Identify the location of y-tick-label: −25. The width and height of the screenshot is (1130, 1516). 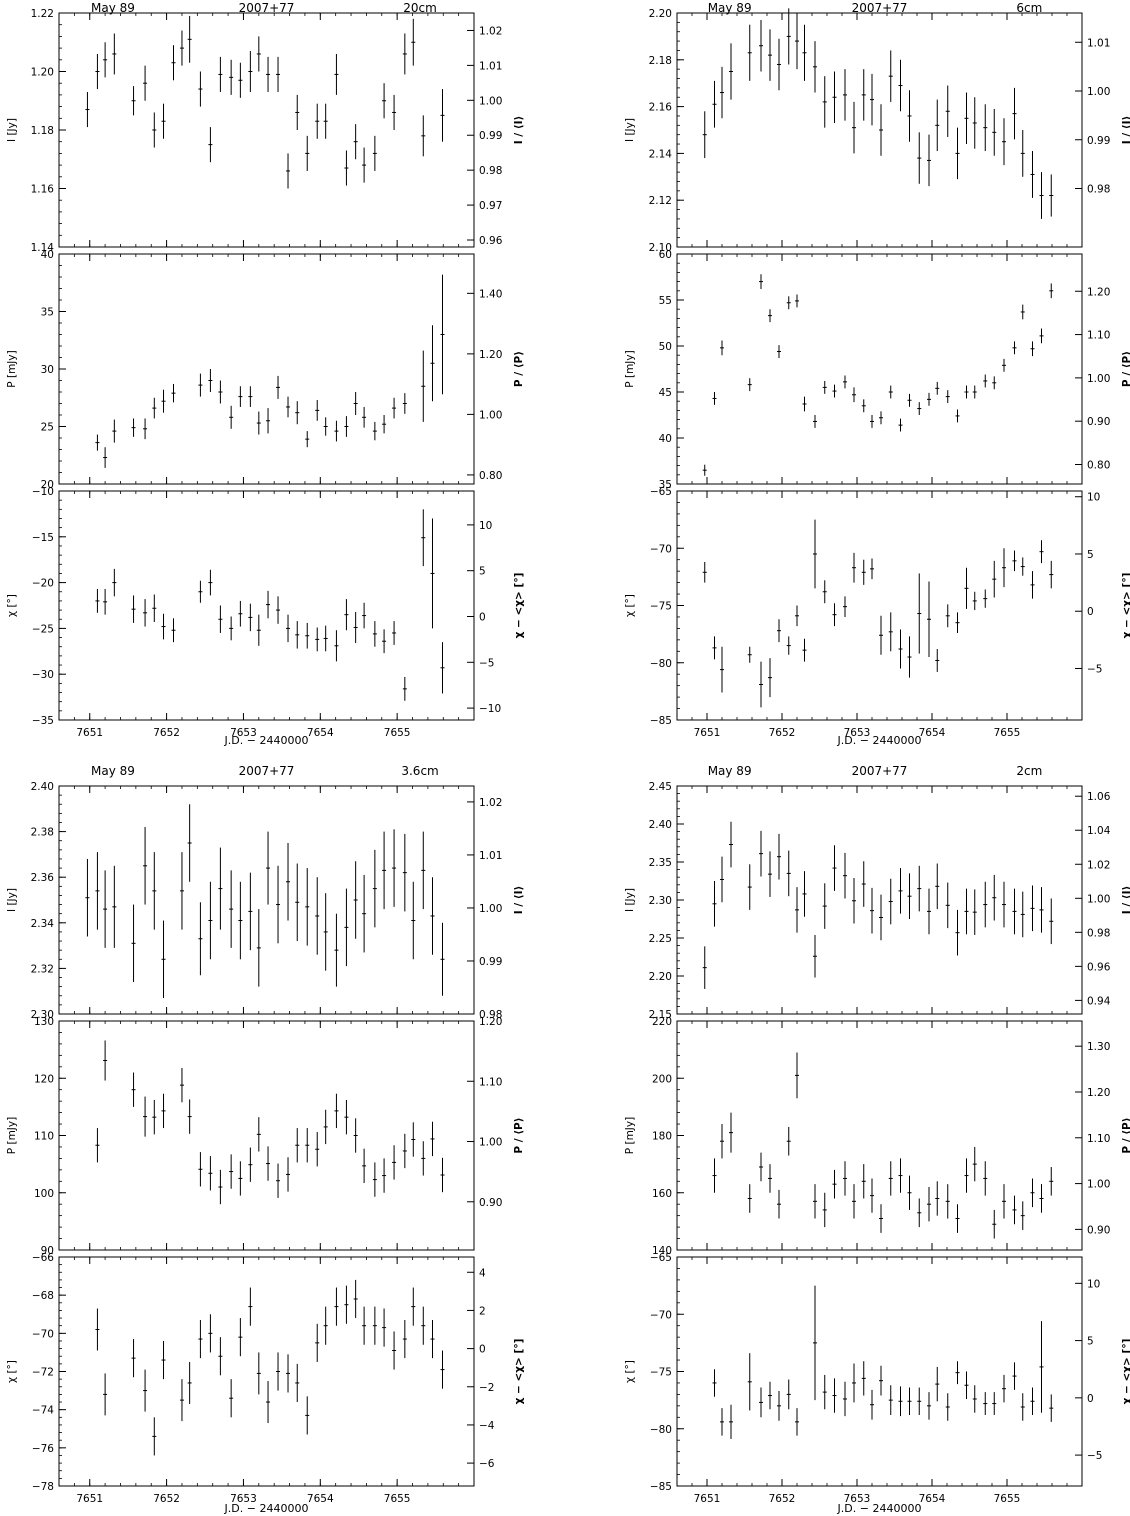
(43, 629).